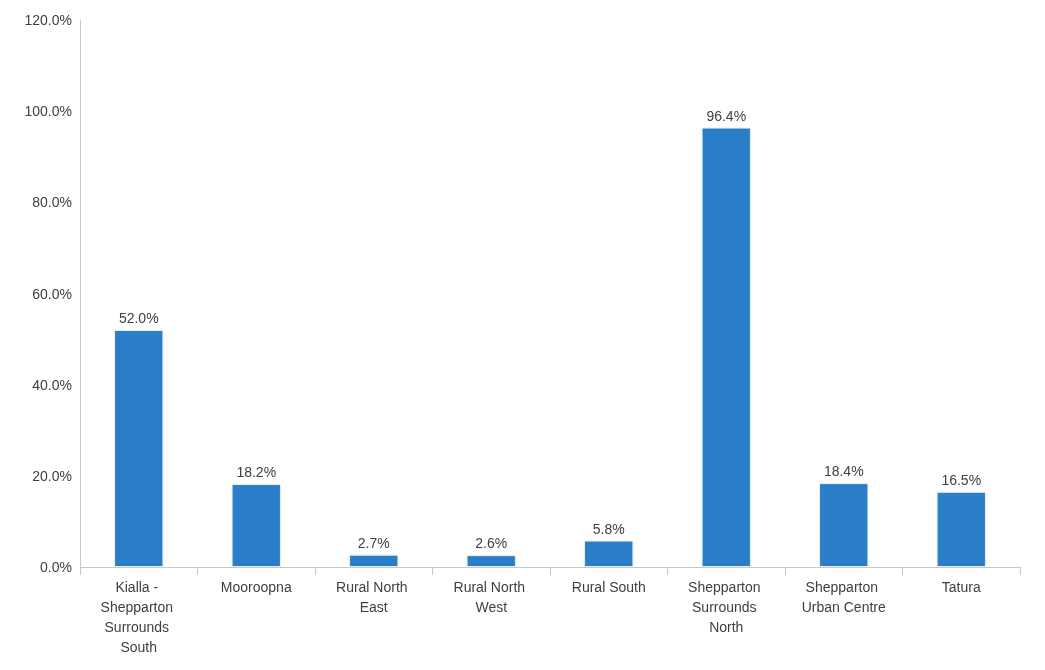  Describe the element at coordinates (138, 617) in the screenshot. I see `x-tick-label: Kialla - Shepparton Surrounds South` at that location.